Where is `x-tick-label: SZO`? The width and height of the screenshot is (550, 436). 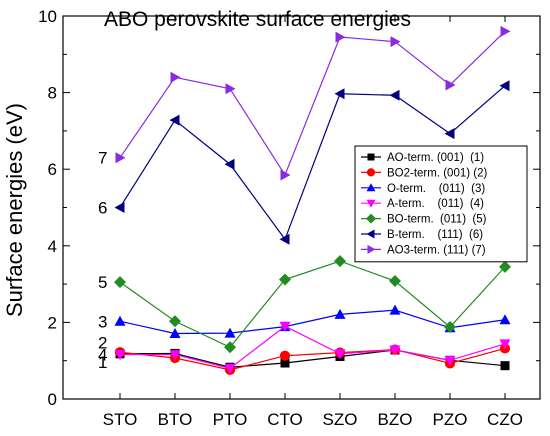 x-tick-label: SZO is located at coordinates (340, 419).